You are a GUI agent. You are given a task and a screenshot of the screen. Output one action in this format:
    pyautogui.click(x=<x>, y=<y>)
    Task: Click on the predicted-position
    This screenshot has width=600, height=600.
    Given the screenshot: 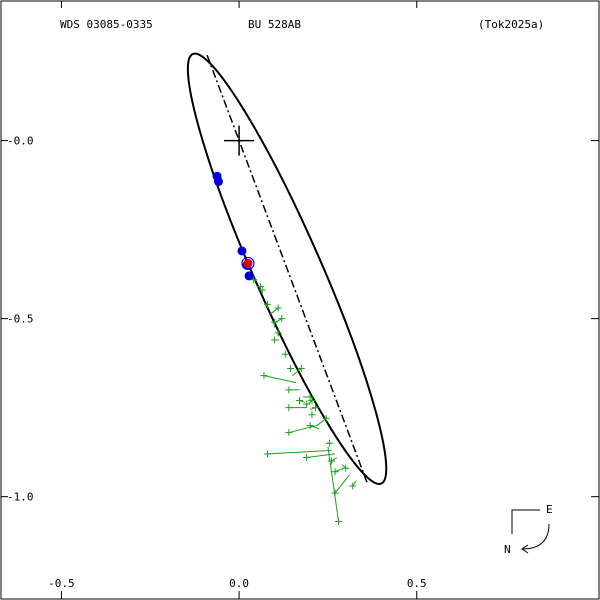 What is the action you would take?
    pyautogui.click(x=248, y=263)
    